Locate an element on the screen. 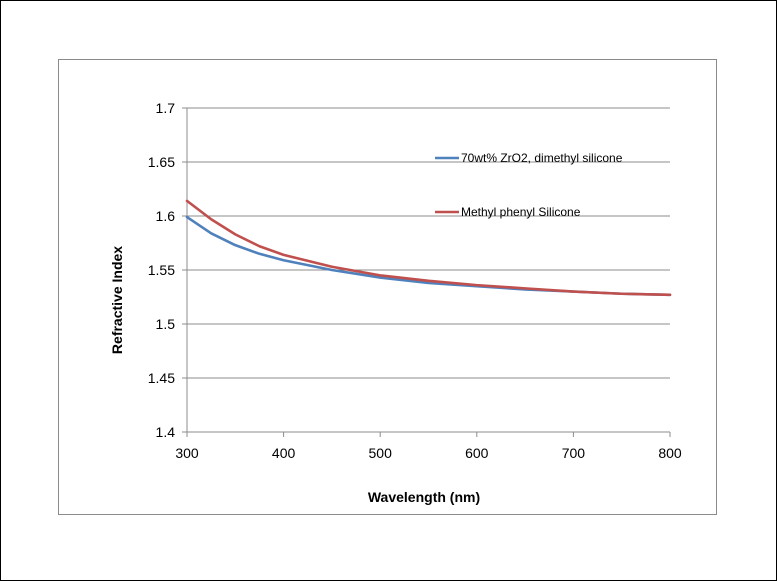 The width and height of the screenshot is (777, 581). y-tick-label: 1.7 is located at coordinates (166, 108).